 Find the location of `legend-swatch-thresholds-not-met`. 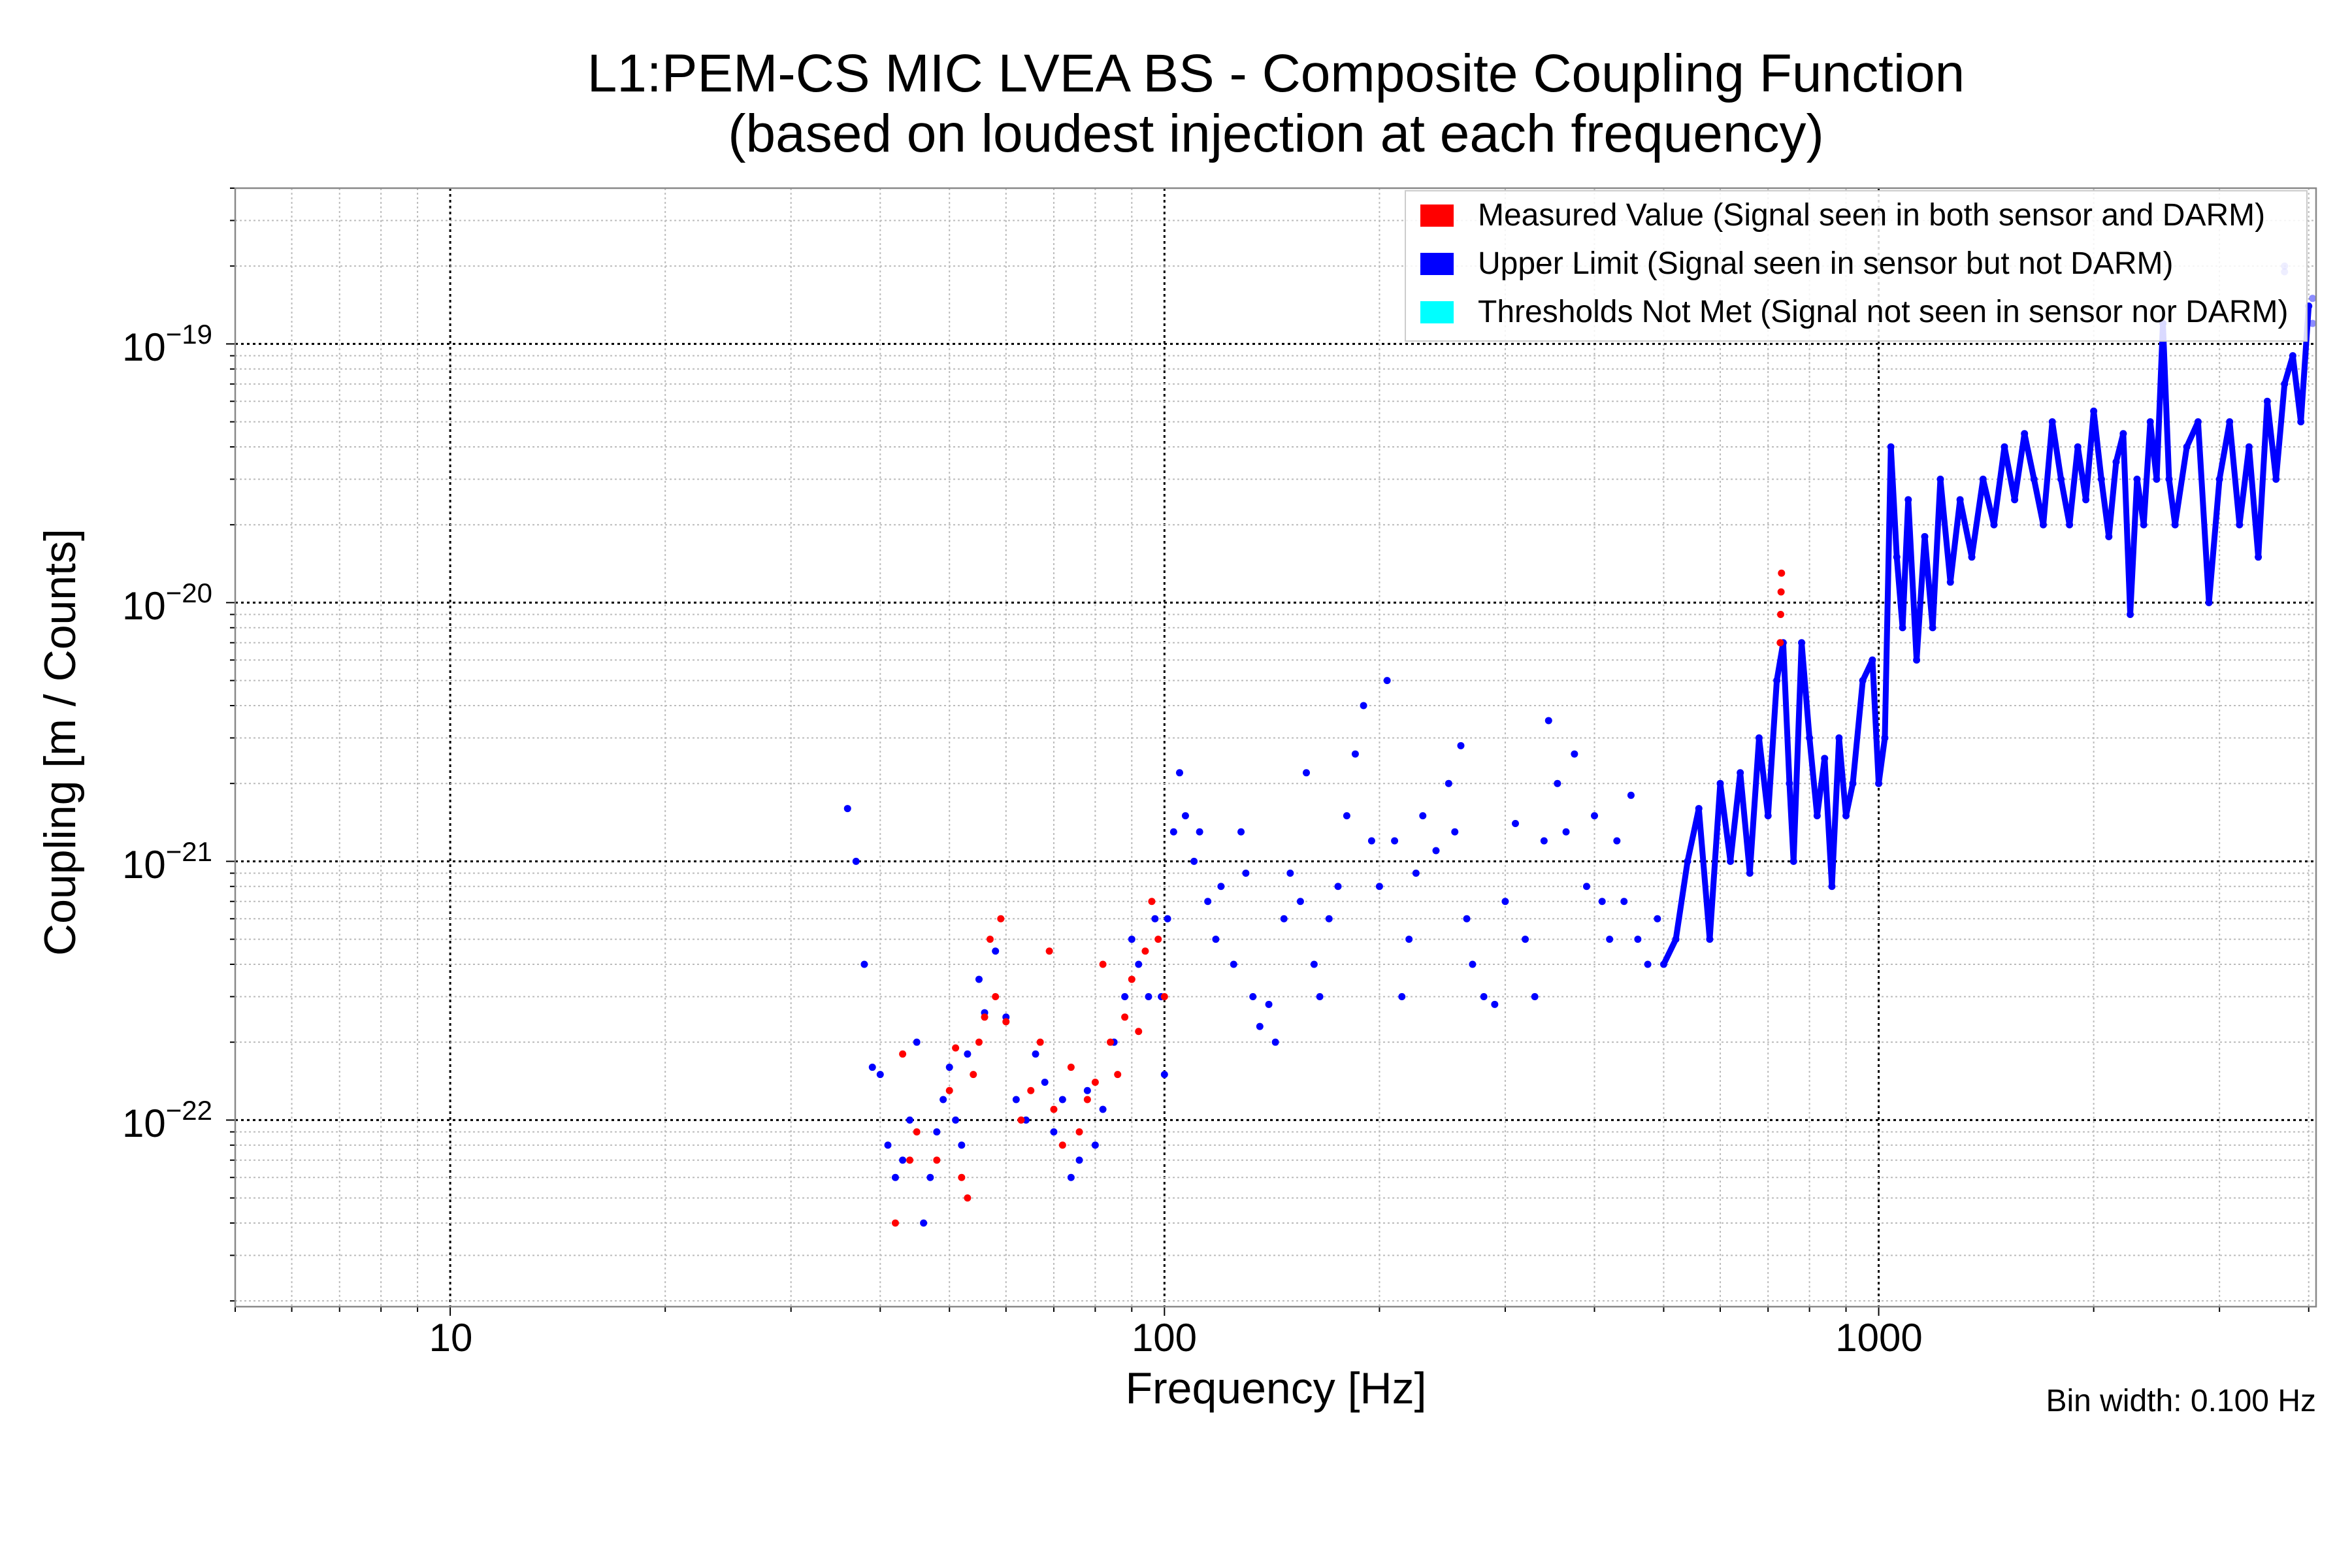

legend-swatch-thresholds-not-met is located at coordinates (1437, 312).